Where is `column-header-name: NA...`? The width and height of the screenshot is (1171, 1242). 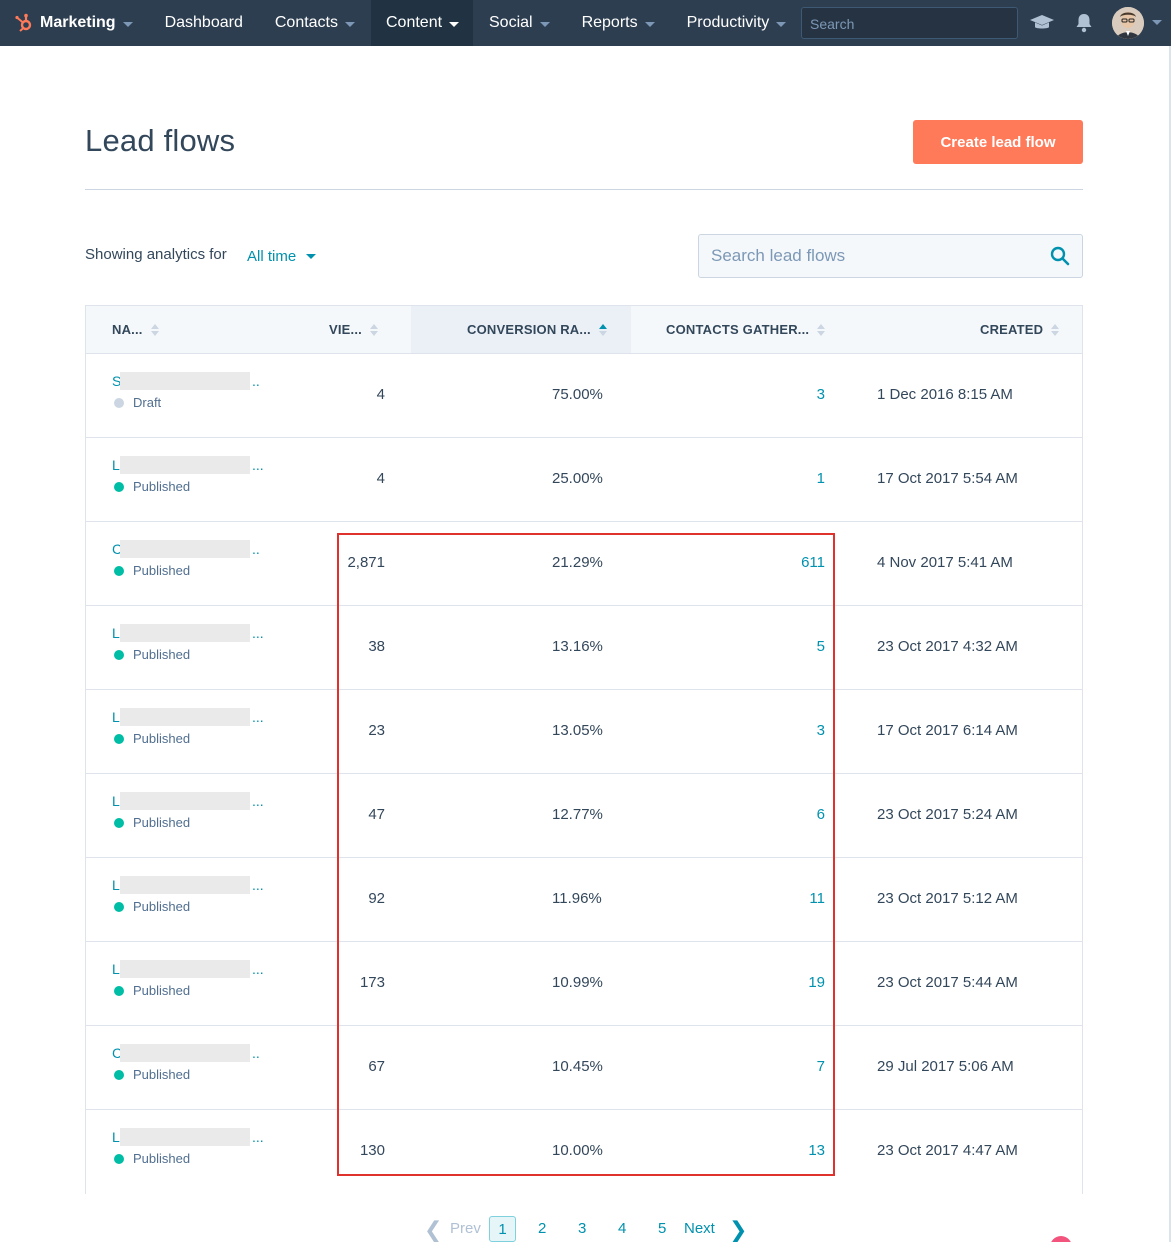 column-header-name: NA... is located at coordinates (162, 329).